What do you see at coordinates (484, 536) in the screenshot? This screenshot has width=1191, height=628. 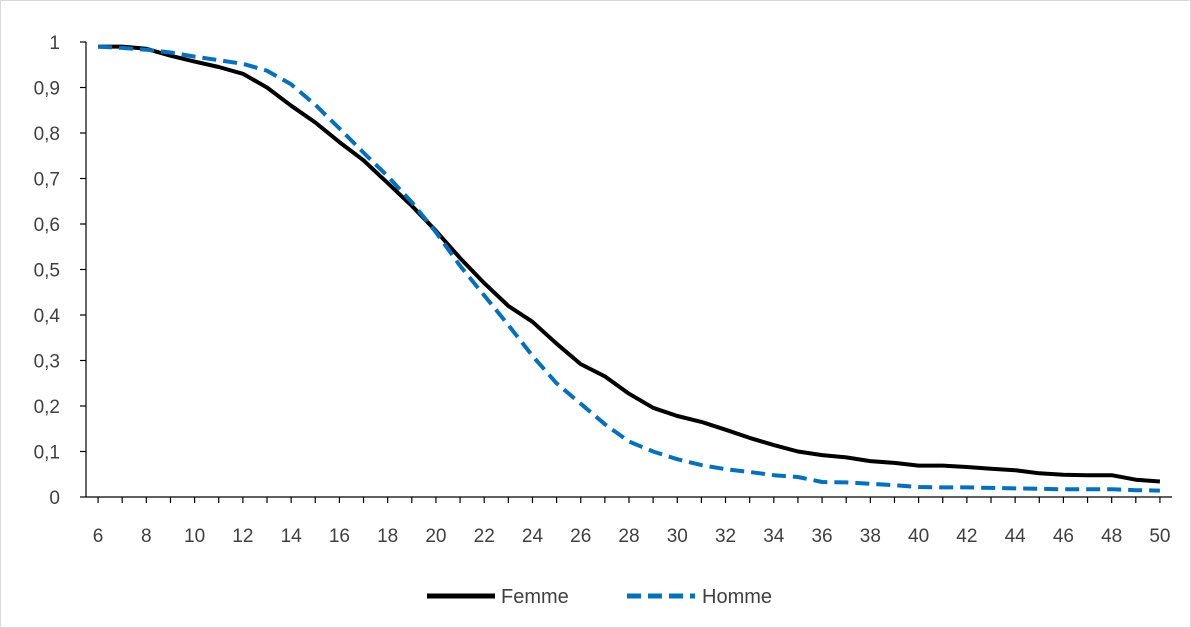 I see `x-tick-label: 22` at bounding box center [484, 536].